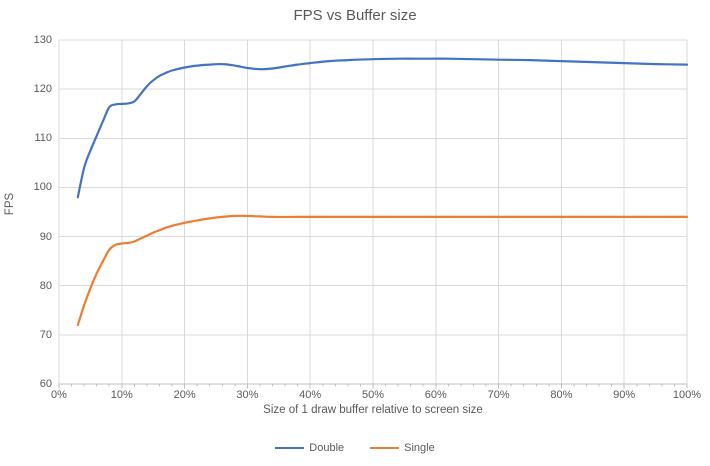  I want to click on y-tick-label: 60, so click(45, 384).